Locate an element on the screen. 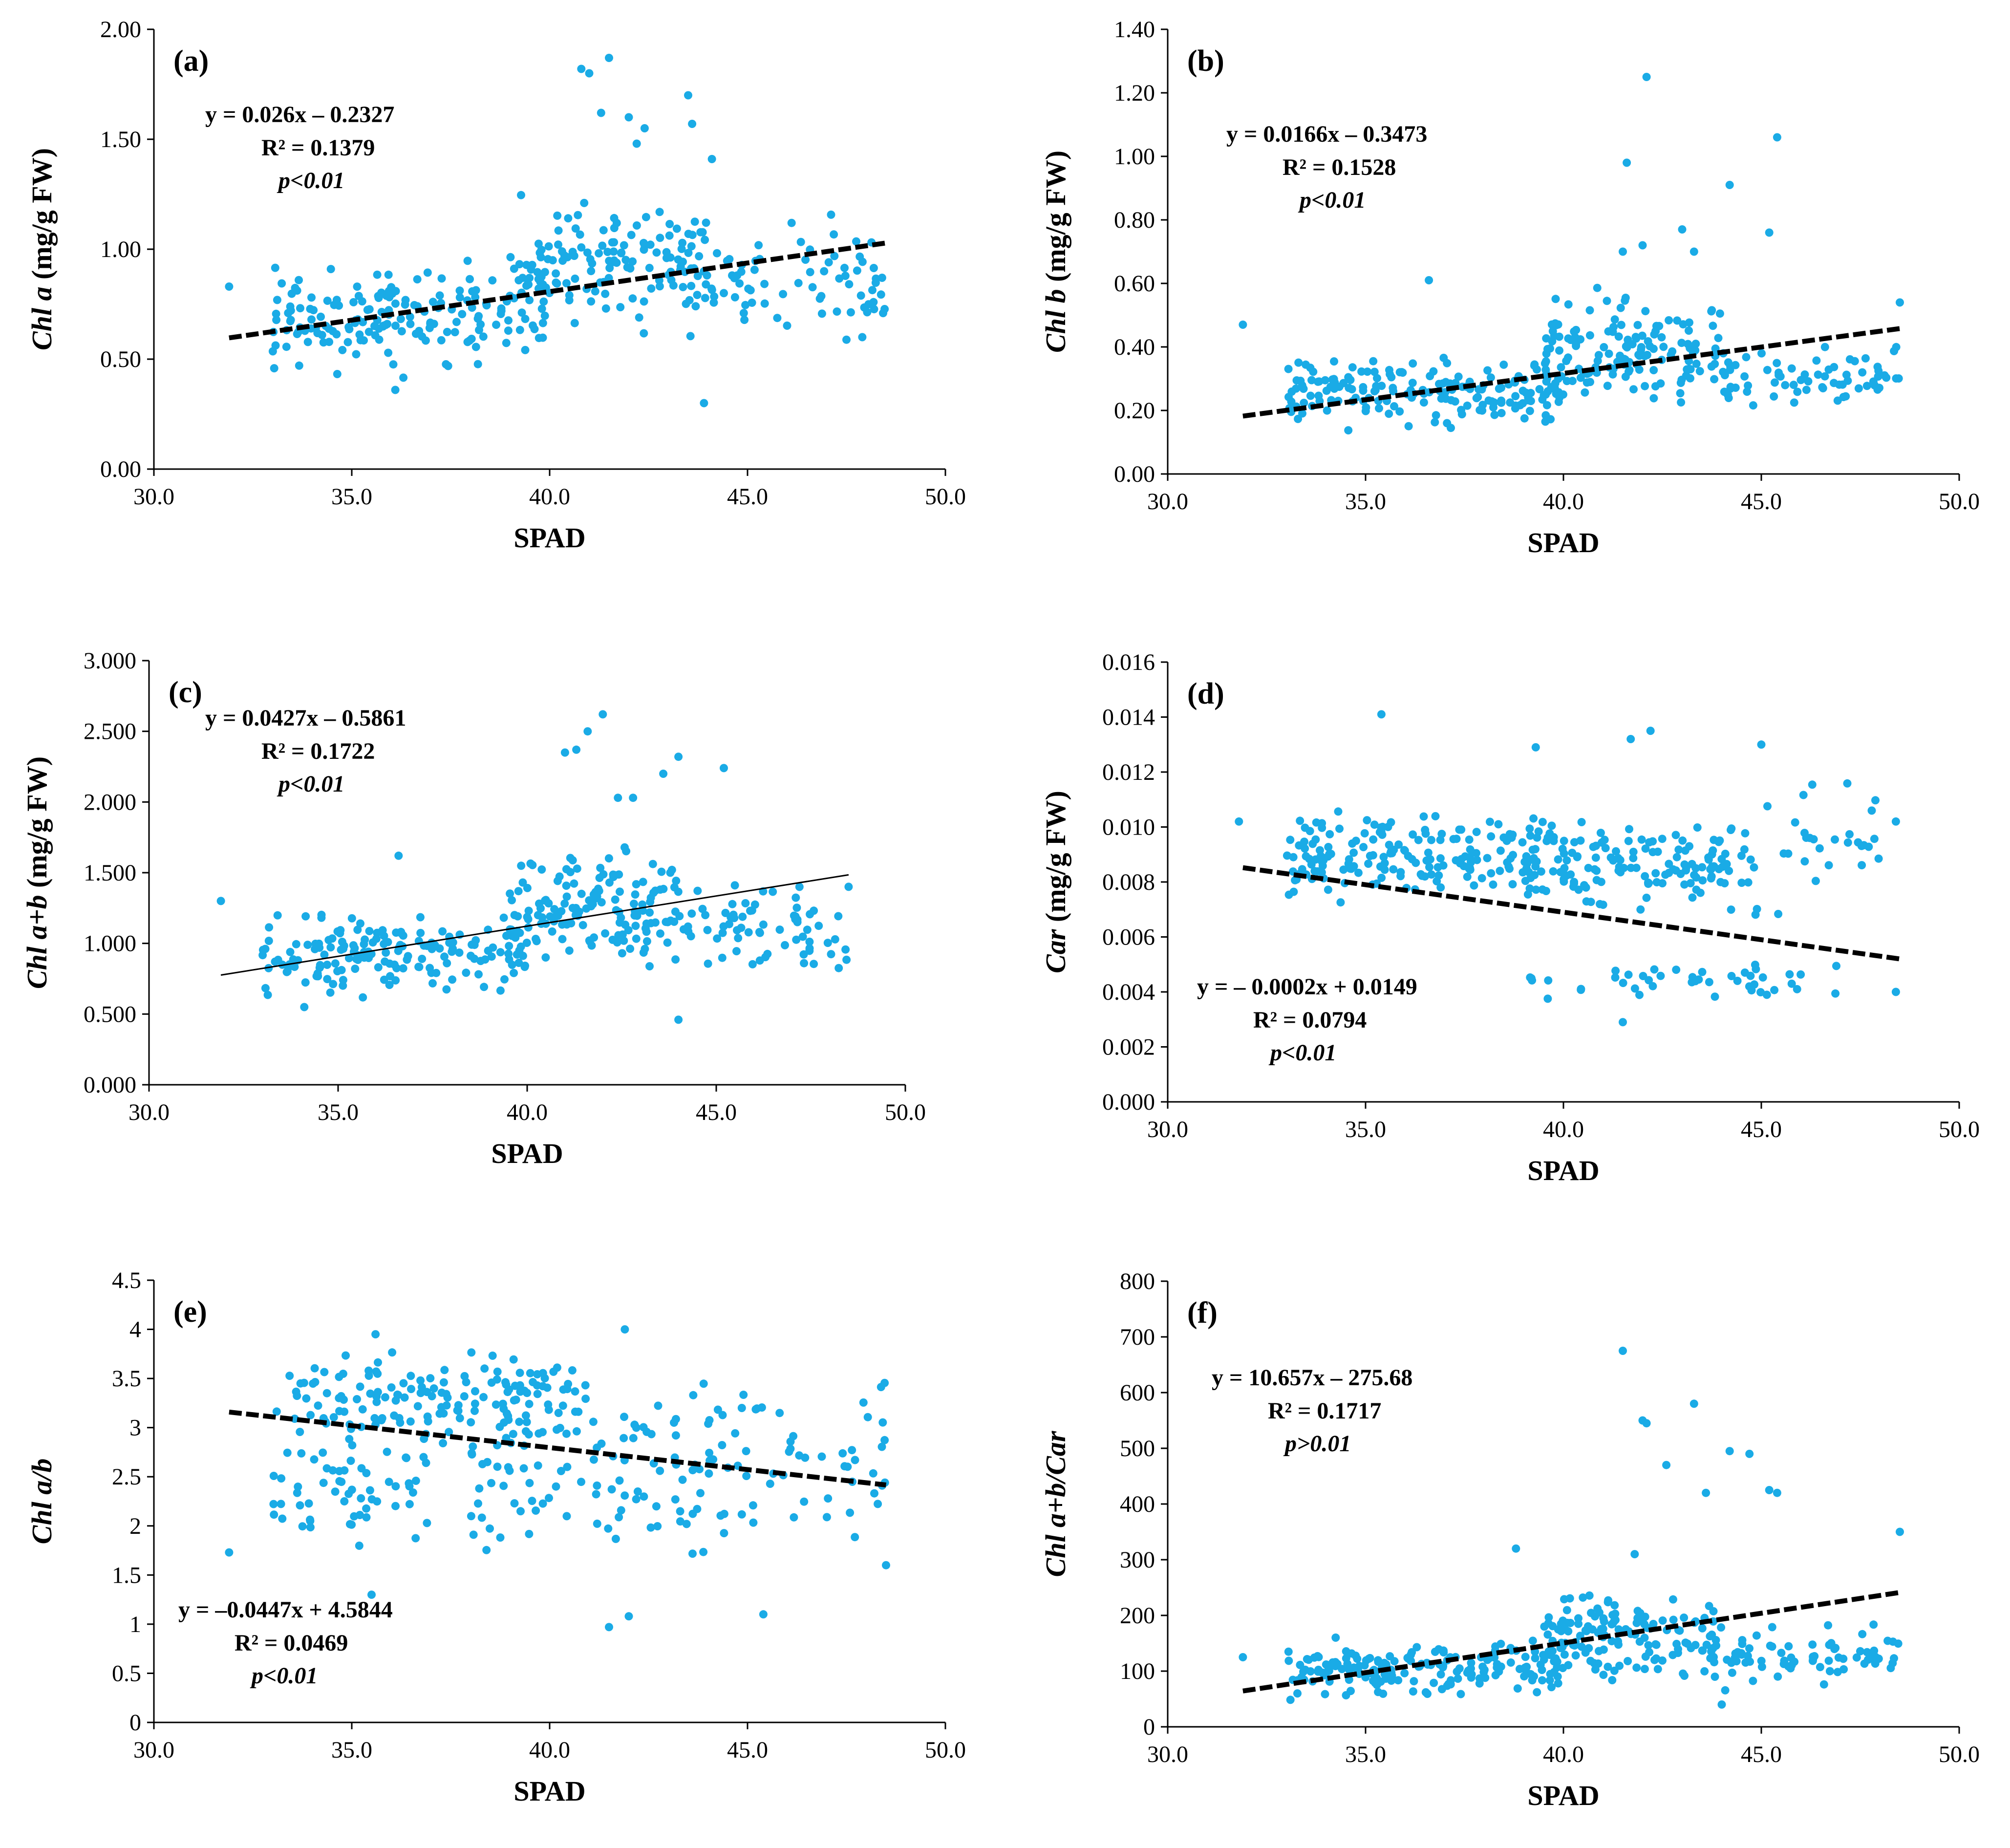 The height and width of the screenshot is (1848, 2010). y-axis-title: Chl a+b (mg/g FW) is located at coordinates (37, 872).